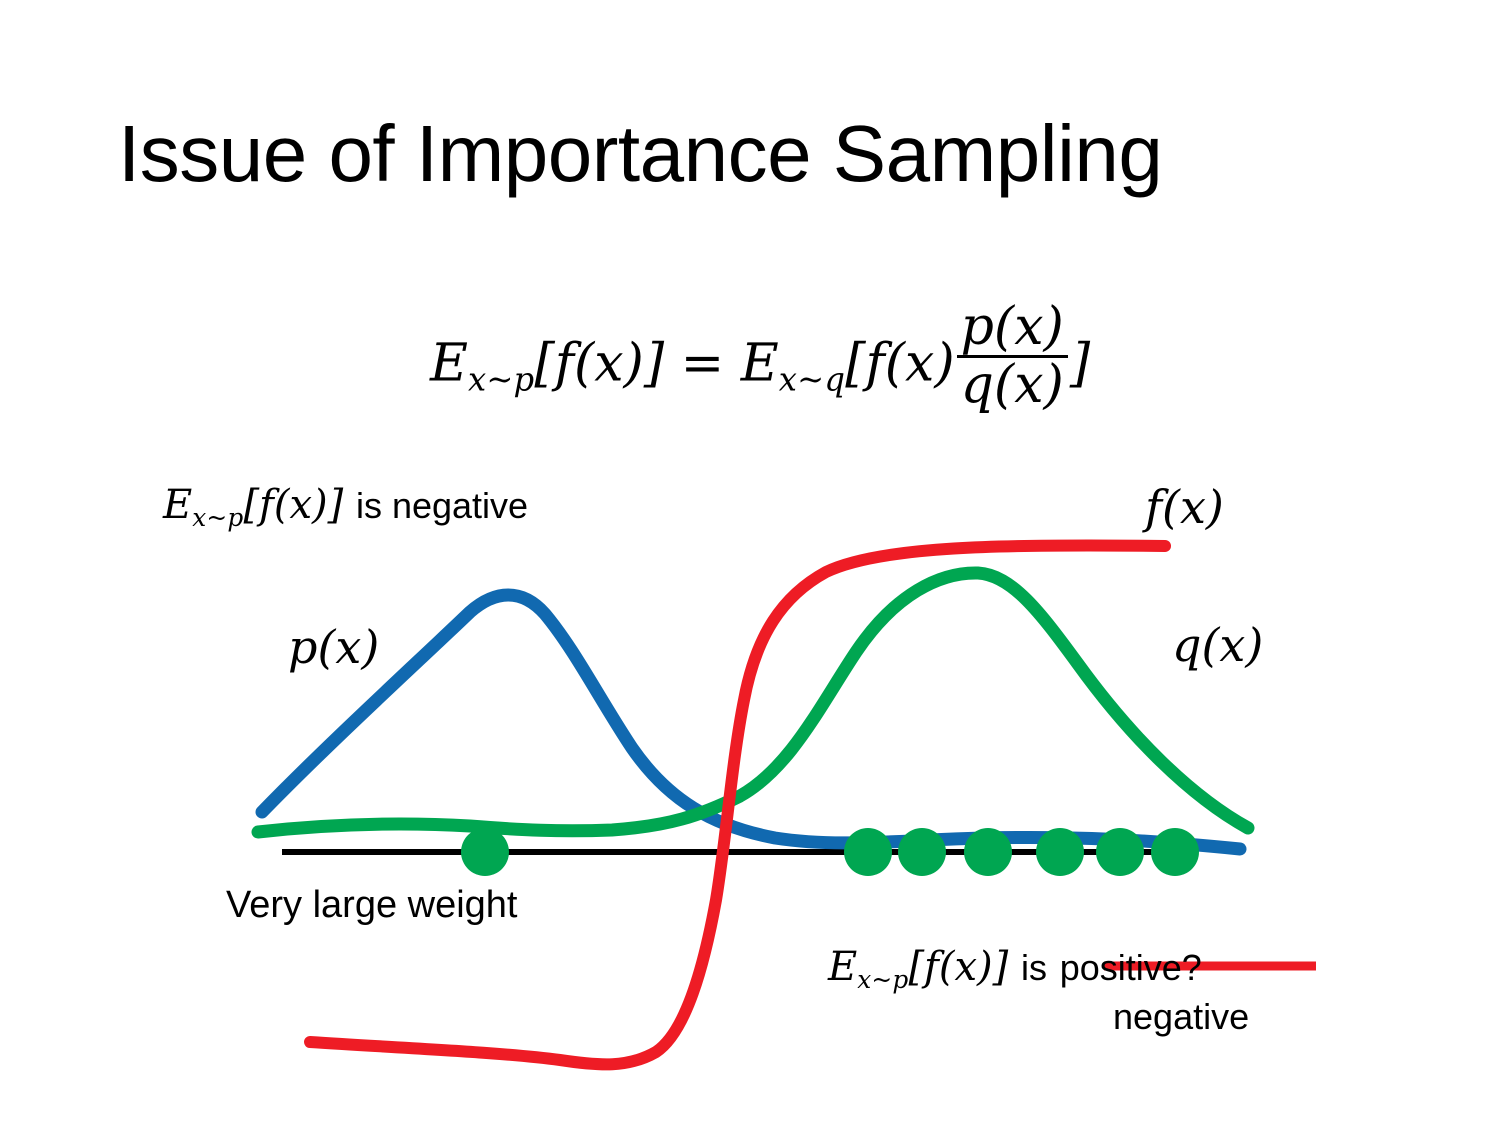  Describe the element at coordinates (218, 517) in the screenshot. I see `annotation-left-subscript: x~p` at that location.